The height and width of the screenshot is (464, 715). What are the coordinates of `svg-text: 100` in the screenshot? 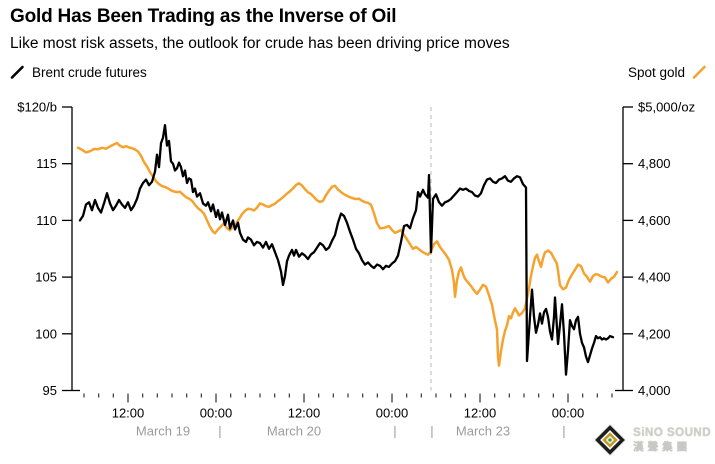 It's located at (46, 333).